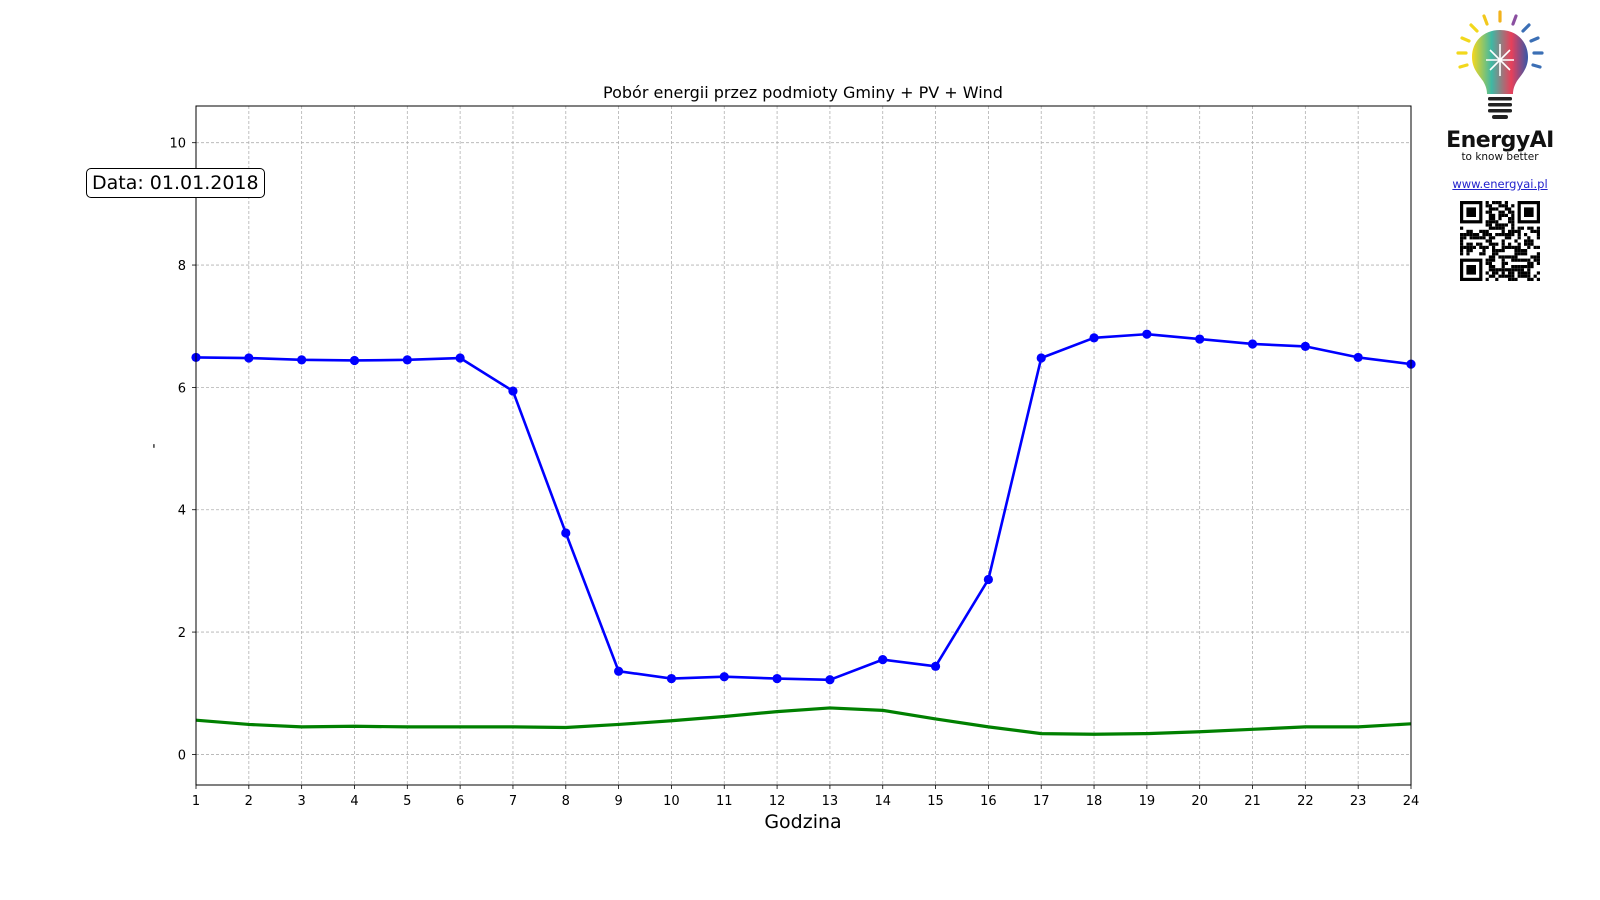 This screenshot has height=900, width=1600. Describe the element at coordinates (1500, 64) in the screenshot. I see `lightbulb-icon` at that location.